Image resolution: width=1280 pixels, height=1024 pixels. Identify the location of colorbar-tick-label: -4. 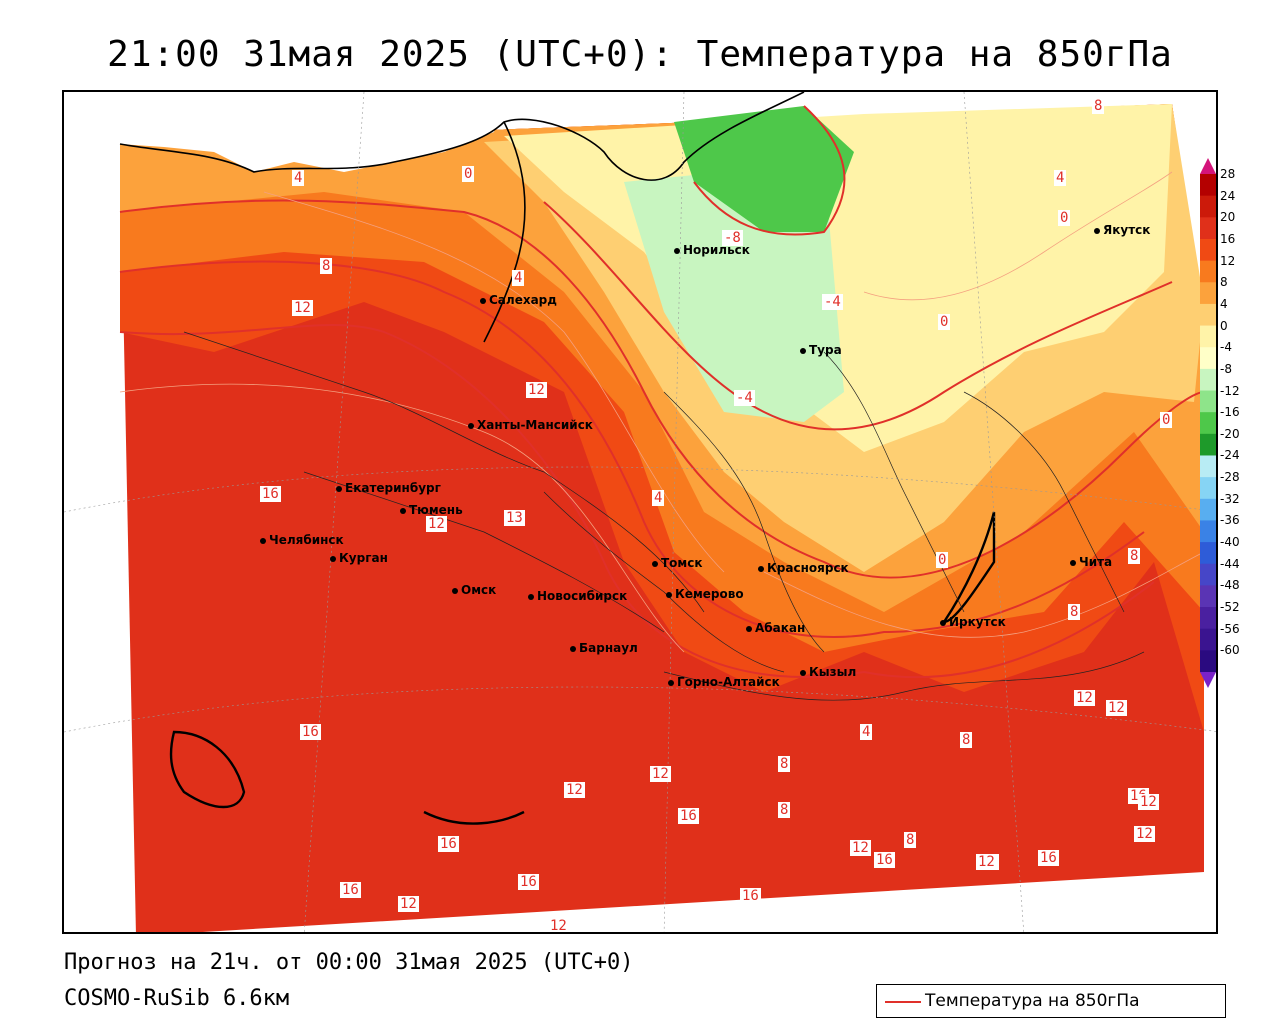
(1226, 347).